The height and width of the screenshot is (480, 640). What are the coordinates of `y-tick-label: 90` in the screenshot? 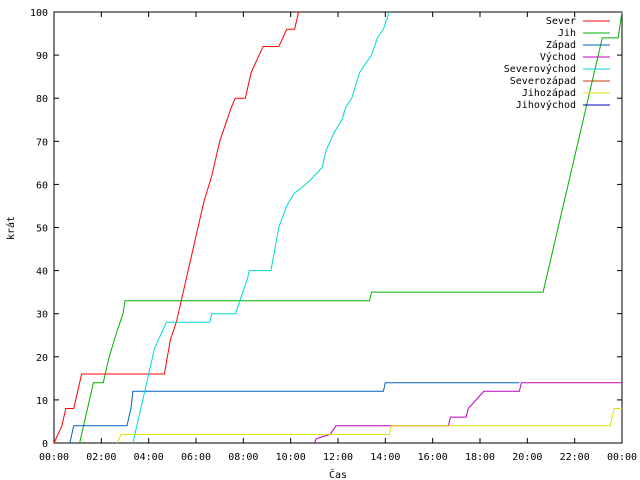 It's located at (42, 56).